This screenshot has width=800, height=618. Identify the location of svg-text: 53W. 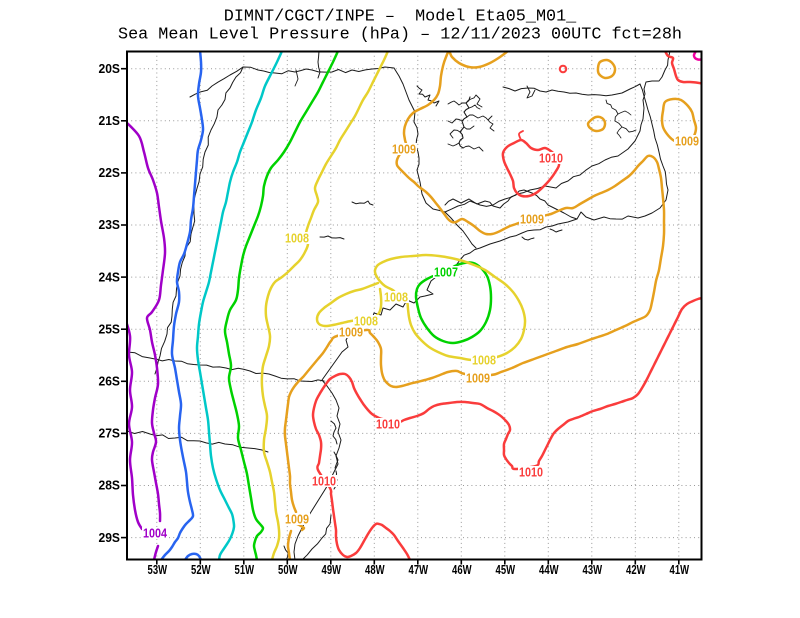
(158, 570).